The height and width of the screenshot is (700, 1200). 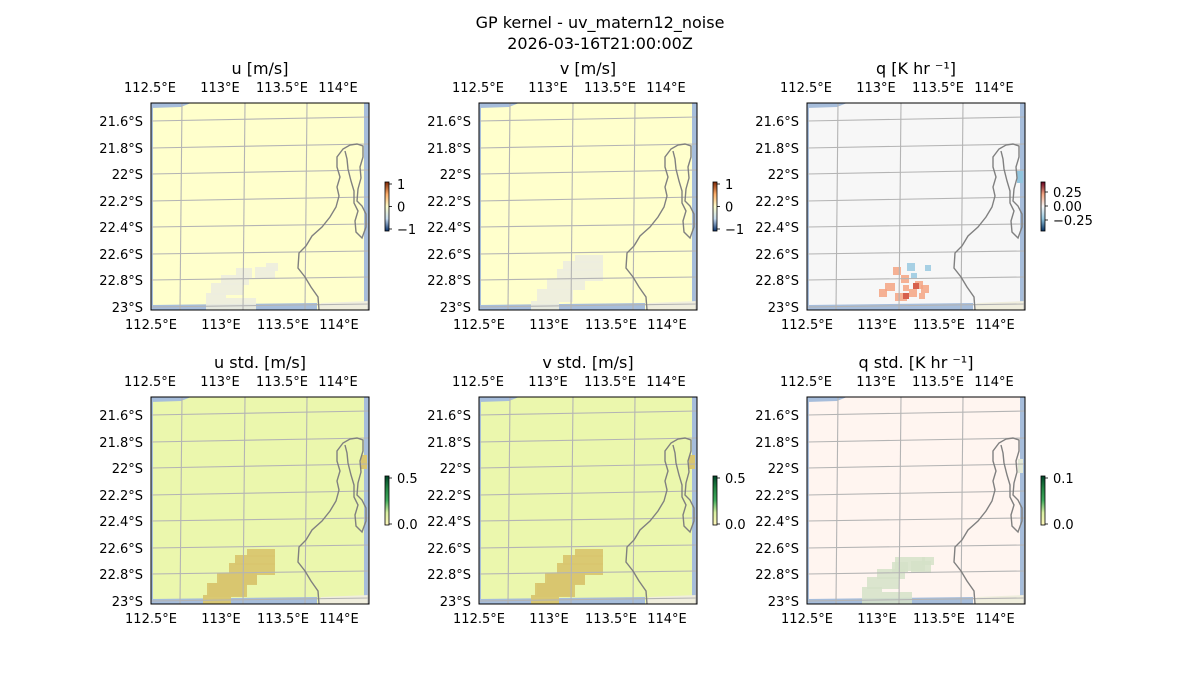 I want to click on lat-tick-label: 21.8°S, so click(x=449, y=149).